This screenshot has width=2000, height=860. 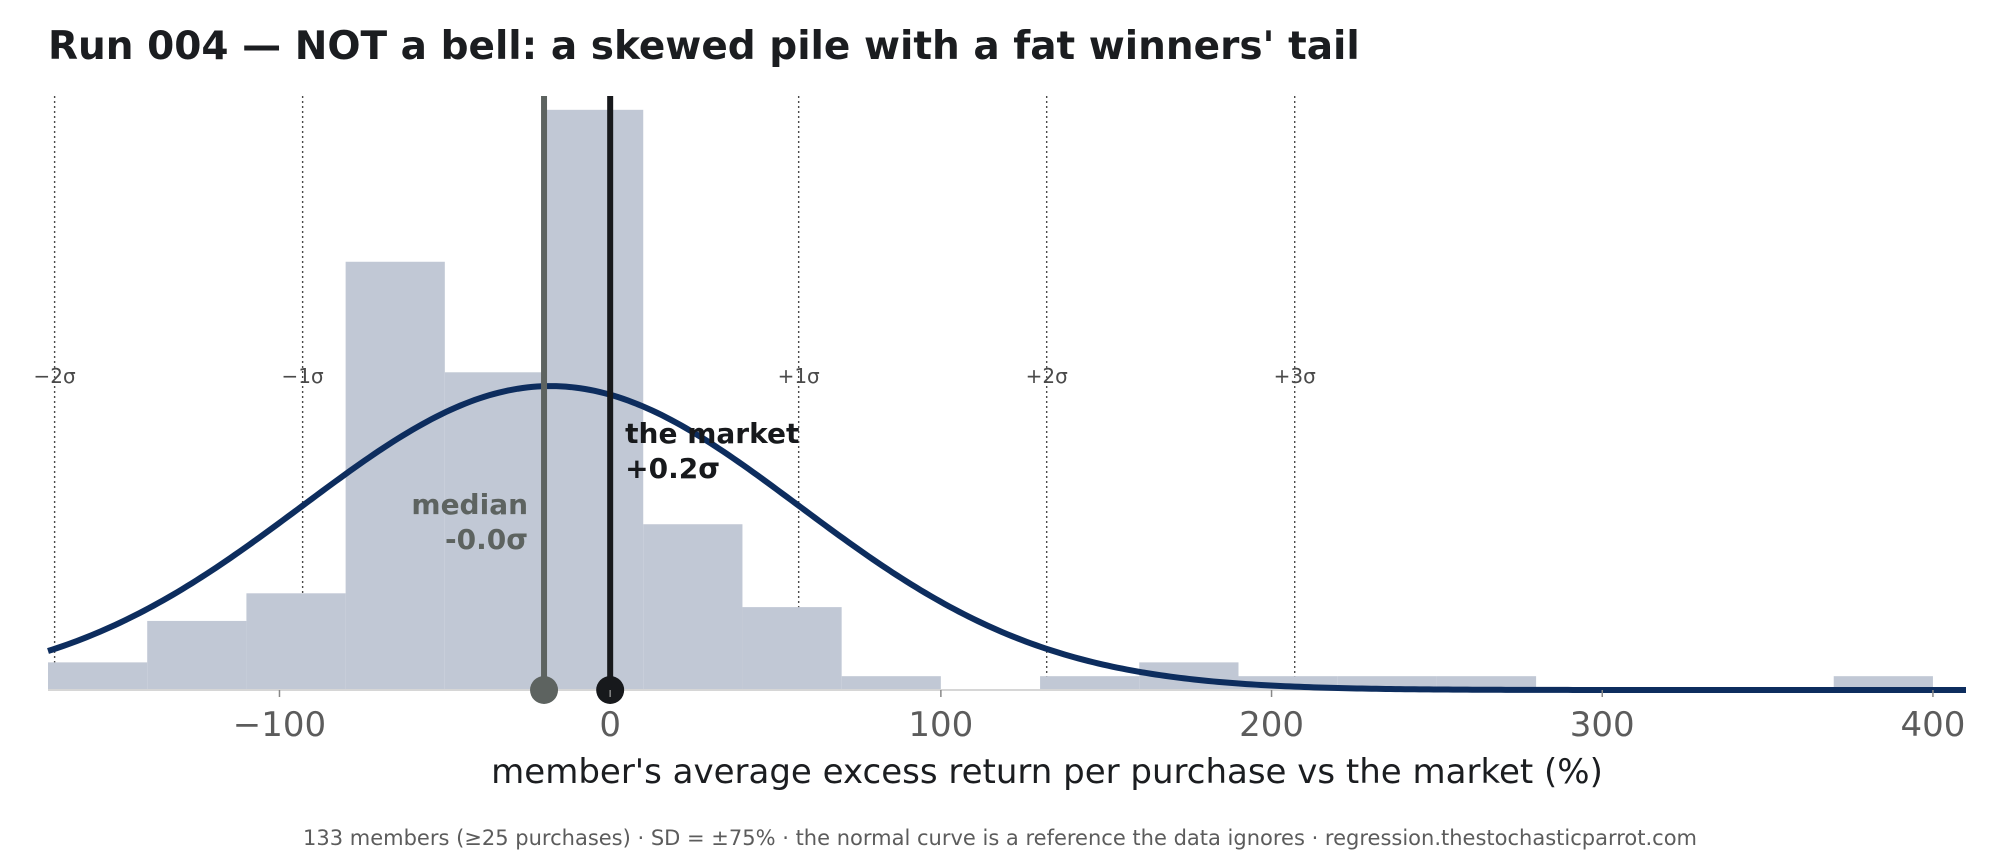 I want to click on sigma-label: +3σ, so click(x=1295, y=376).